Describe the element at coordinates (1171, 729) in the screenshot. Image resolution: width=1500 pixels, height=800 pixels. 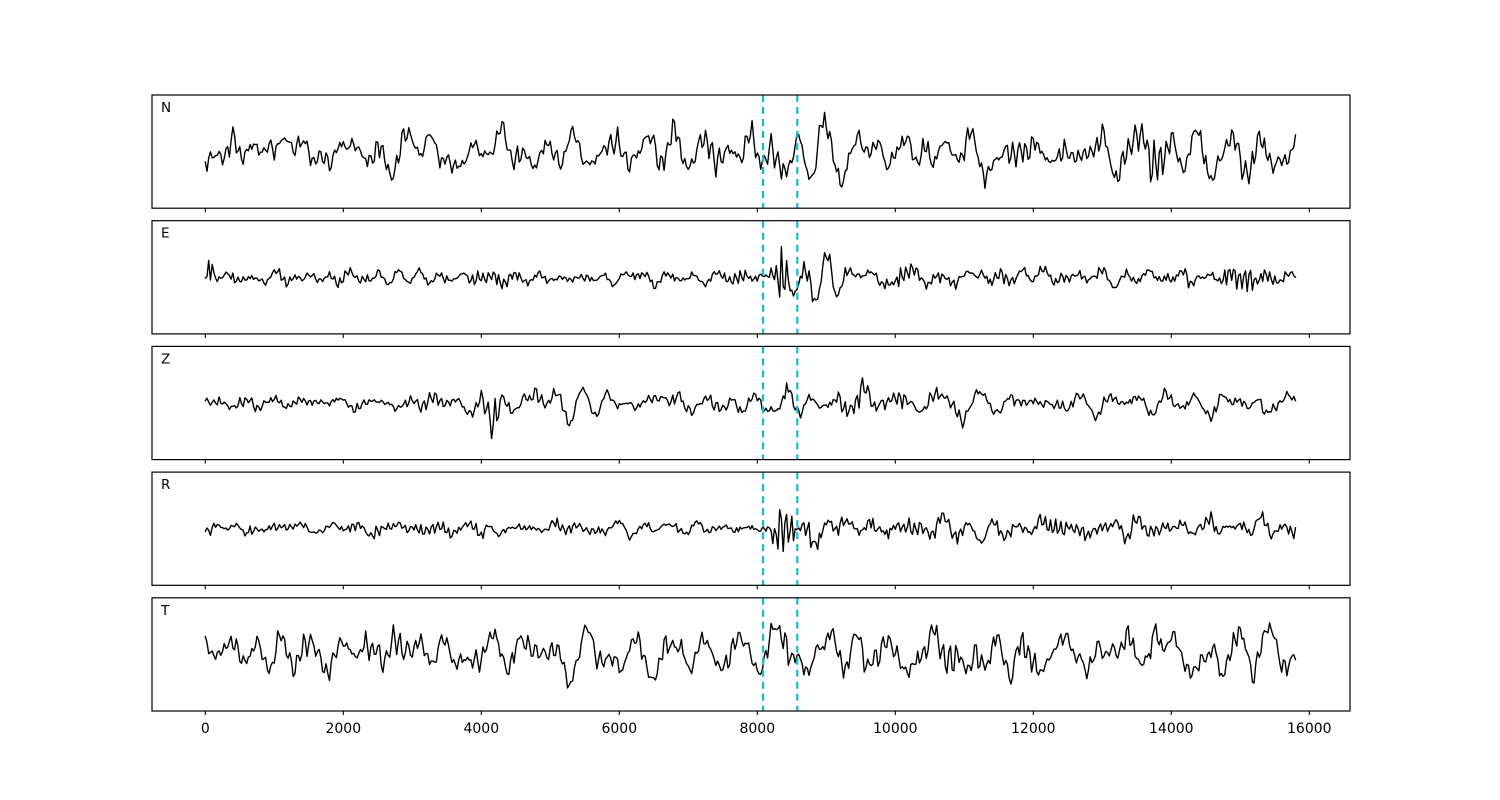
I see `x-tick-label: 14000` at that location.